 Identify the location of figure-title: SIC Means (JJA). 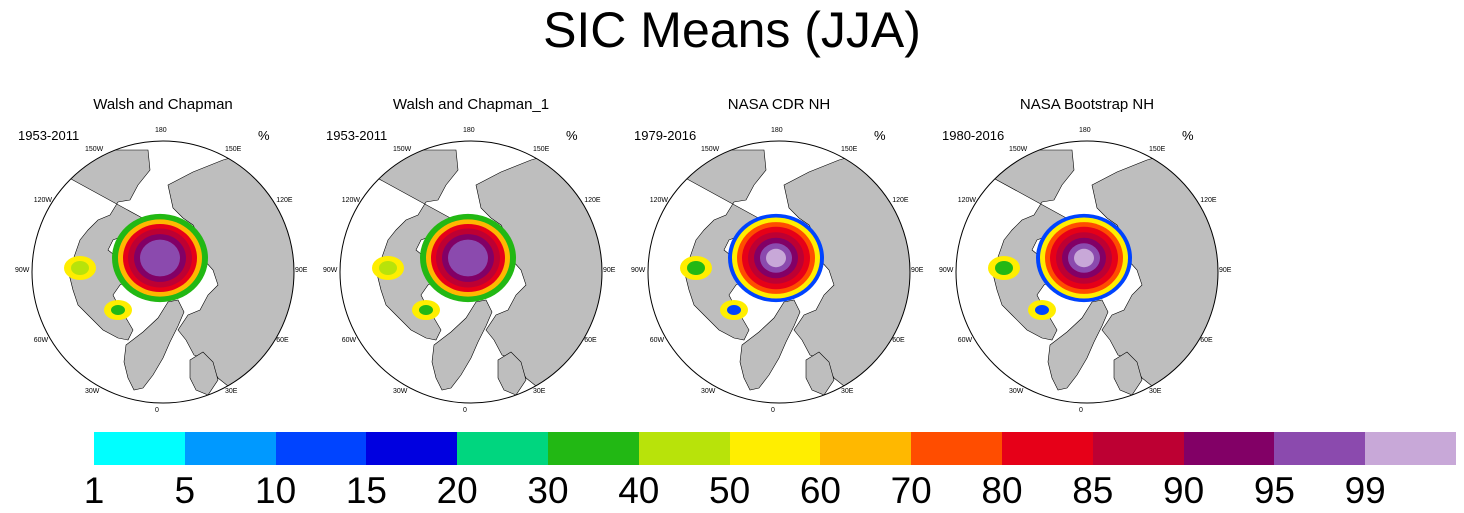
(732, 30).